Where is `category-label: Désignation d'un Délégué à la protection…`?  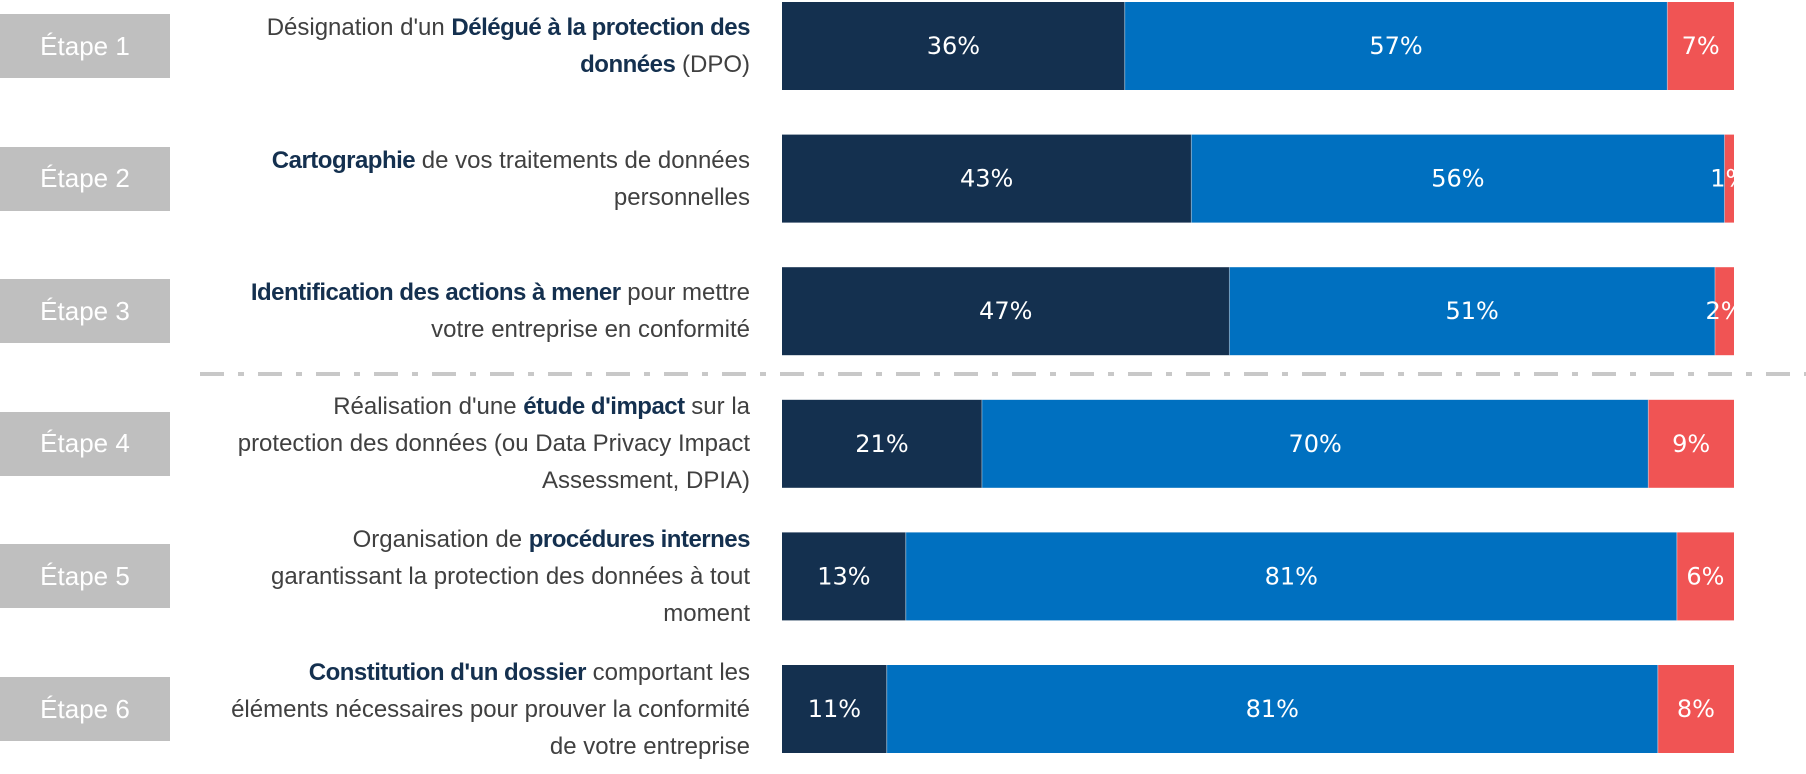
category-label: Désignation d'un Délégué à la protection… is located at coordinates (486, 55).